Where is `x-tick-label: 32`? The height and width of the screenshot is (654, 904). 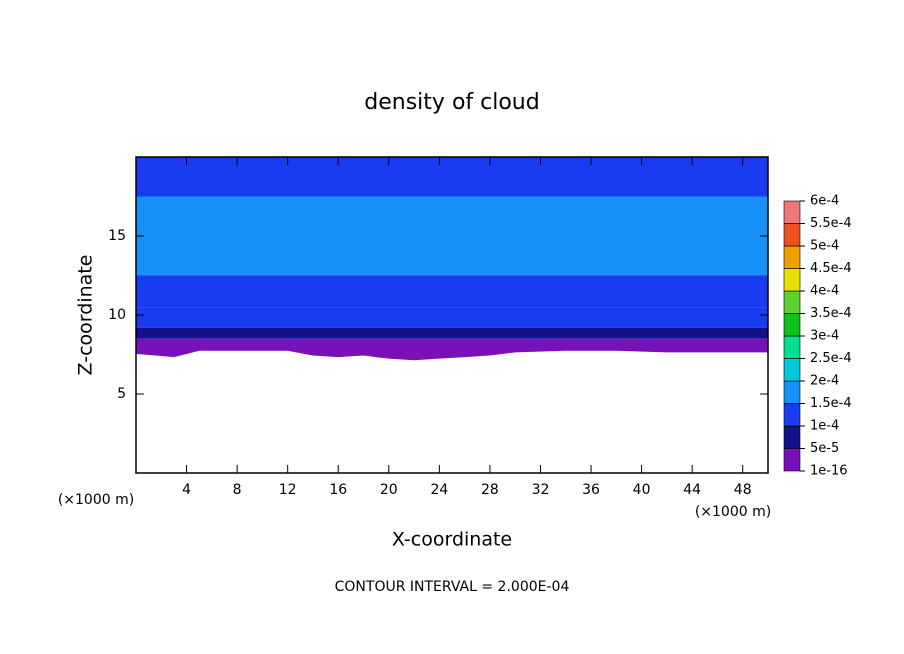
x-tick-label: 32 is located at coordinates (541, 490).